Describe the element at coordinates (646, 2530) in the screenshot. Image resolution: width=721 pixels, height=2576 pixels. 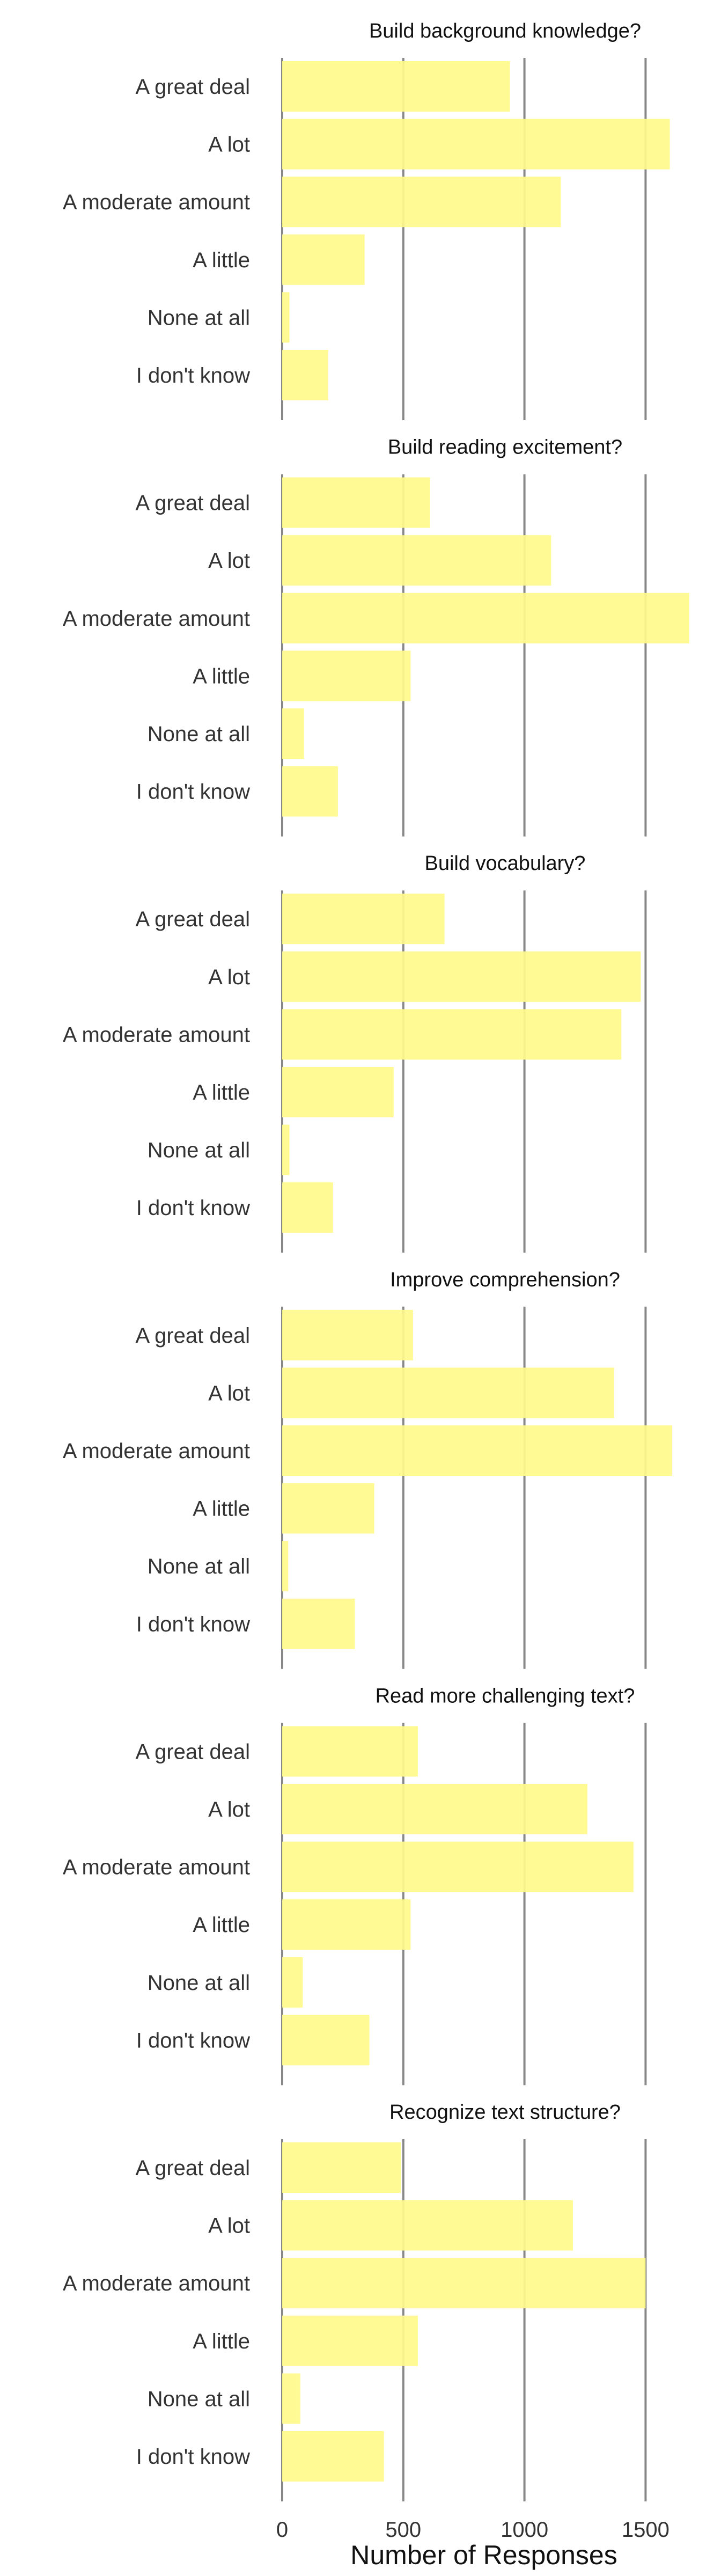
I see `x-tick-label-1500: 1500` at that location.